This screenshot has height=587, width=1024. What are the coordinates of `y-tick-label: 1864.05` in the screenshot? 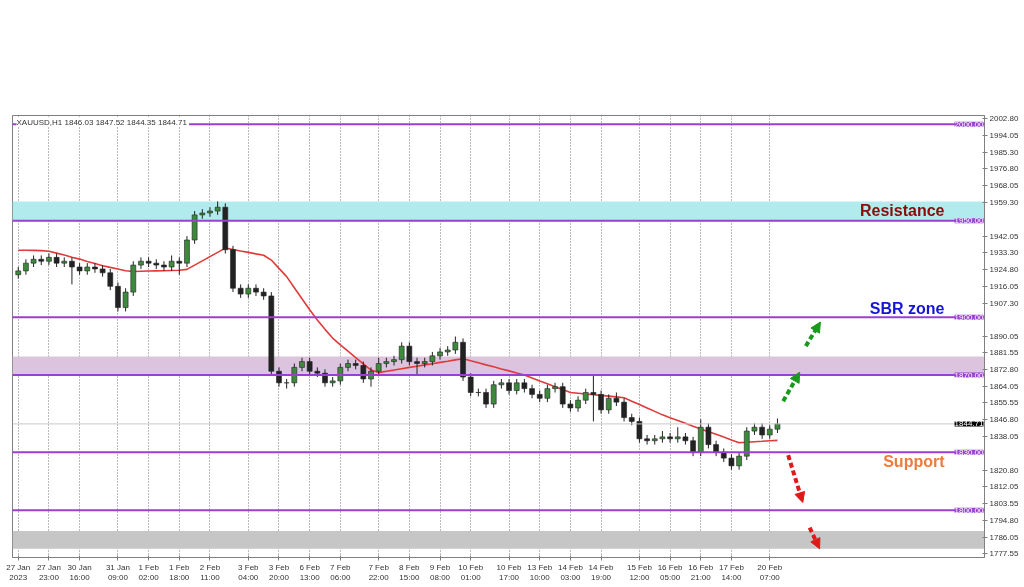 It's located at (1004, 387).